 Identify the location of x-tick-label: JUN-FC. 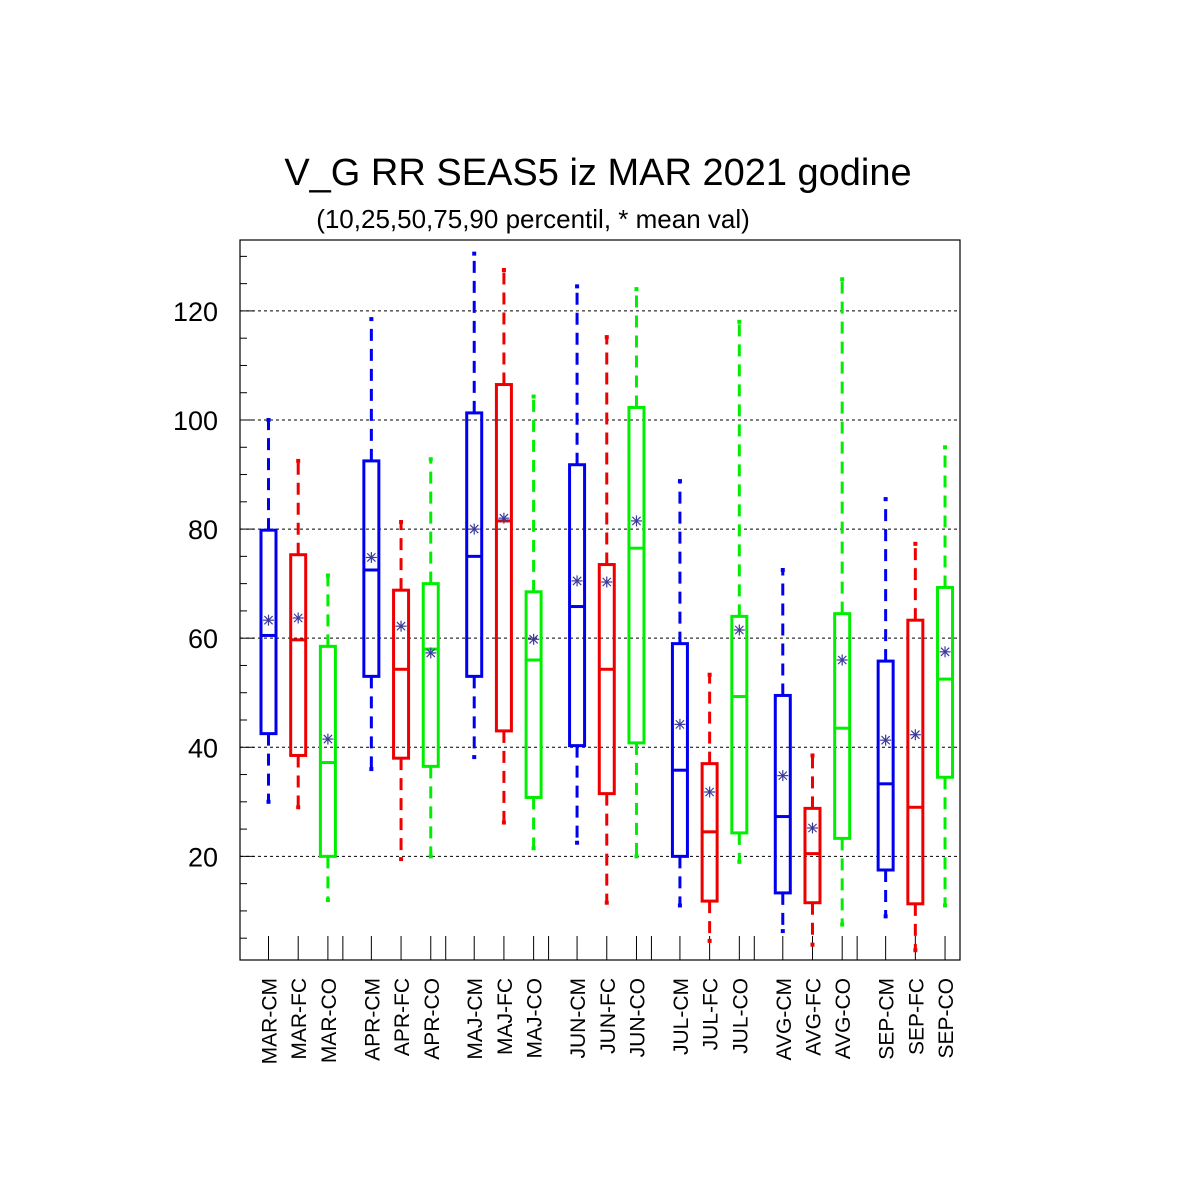
(608, 1016).